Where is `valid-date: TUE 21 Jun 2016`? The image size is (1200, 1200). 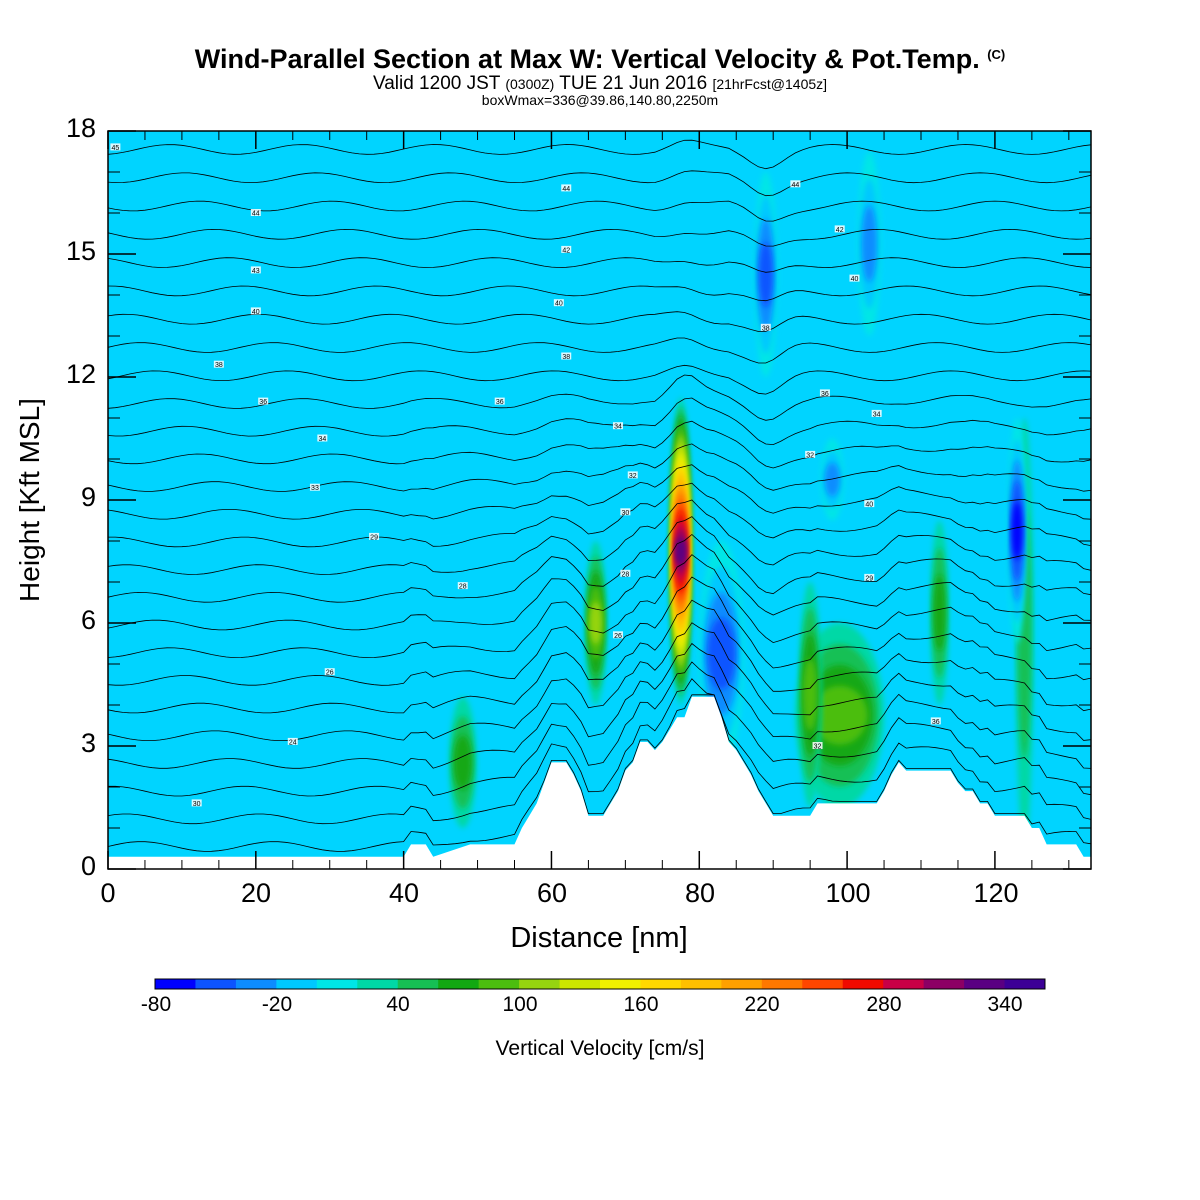 valid-date: TUE 21 Jun 2016 is located at coordinates (633, 83).